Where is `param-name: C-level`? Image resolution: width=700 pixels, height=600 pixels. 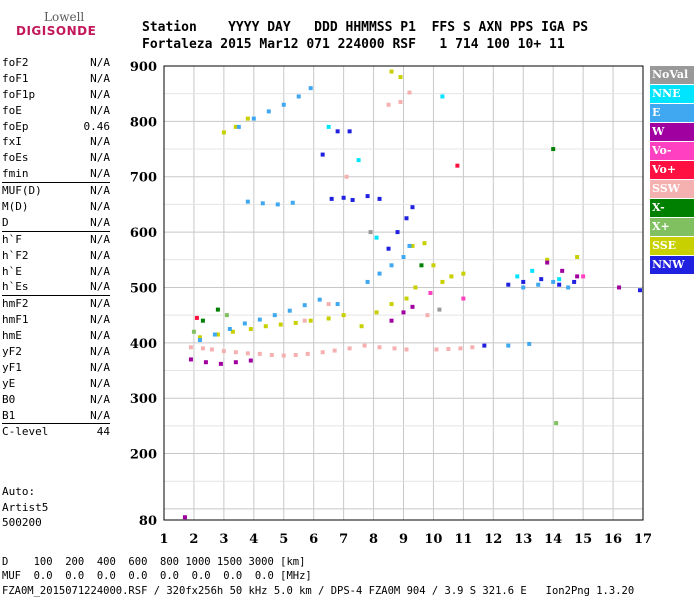 param-name: C-level is located at coordinates (25, 432).